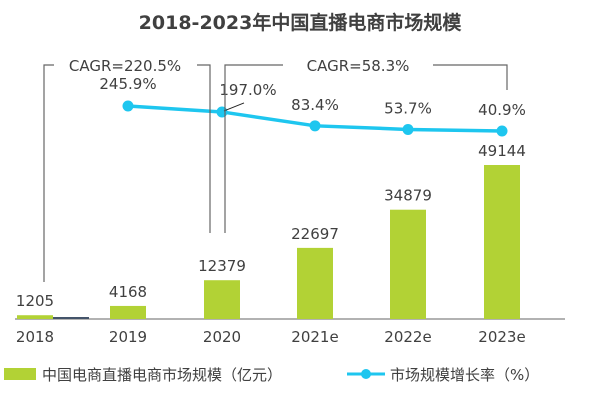 This screenshot has height=400, width=600. Describe the element at coordinates (408, 264) in the screenshot. I see `bar-2022e` at that location.